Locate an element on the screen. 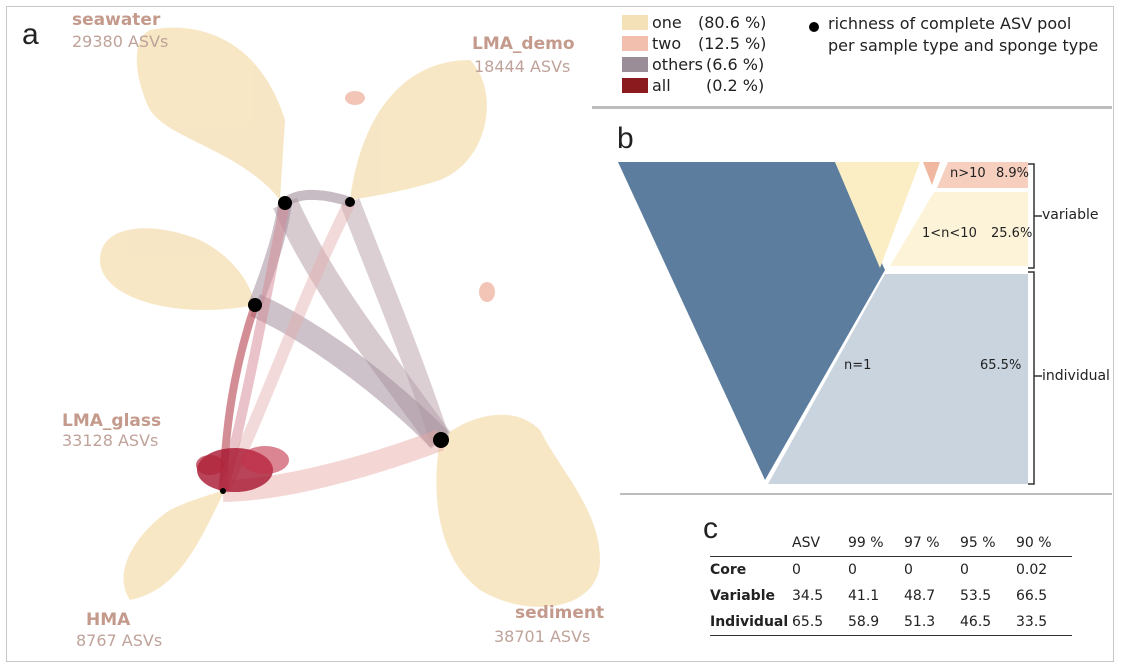 The image size is (1121, 666). legend-label-all: all is located at coordinates (661, 85).